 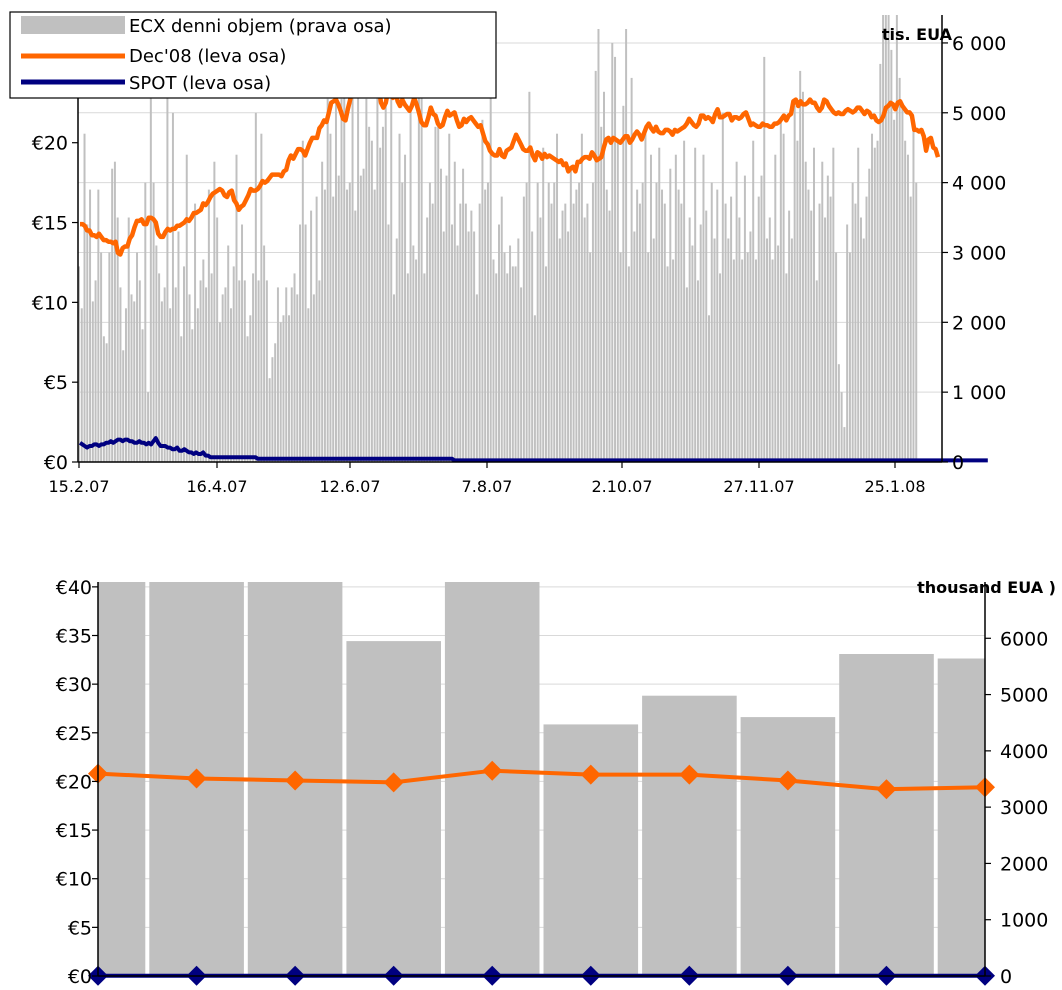 I want to click on left-tick-label: €15, so click(x=74, y=831).